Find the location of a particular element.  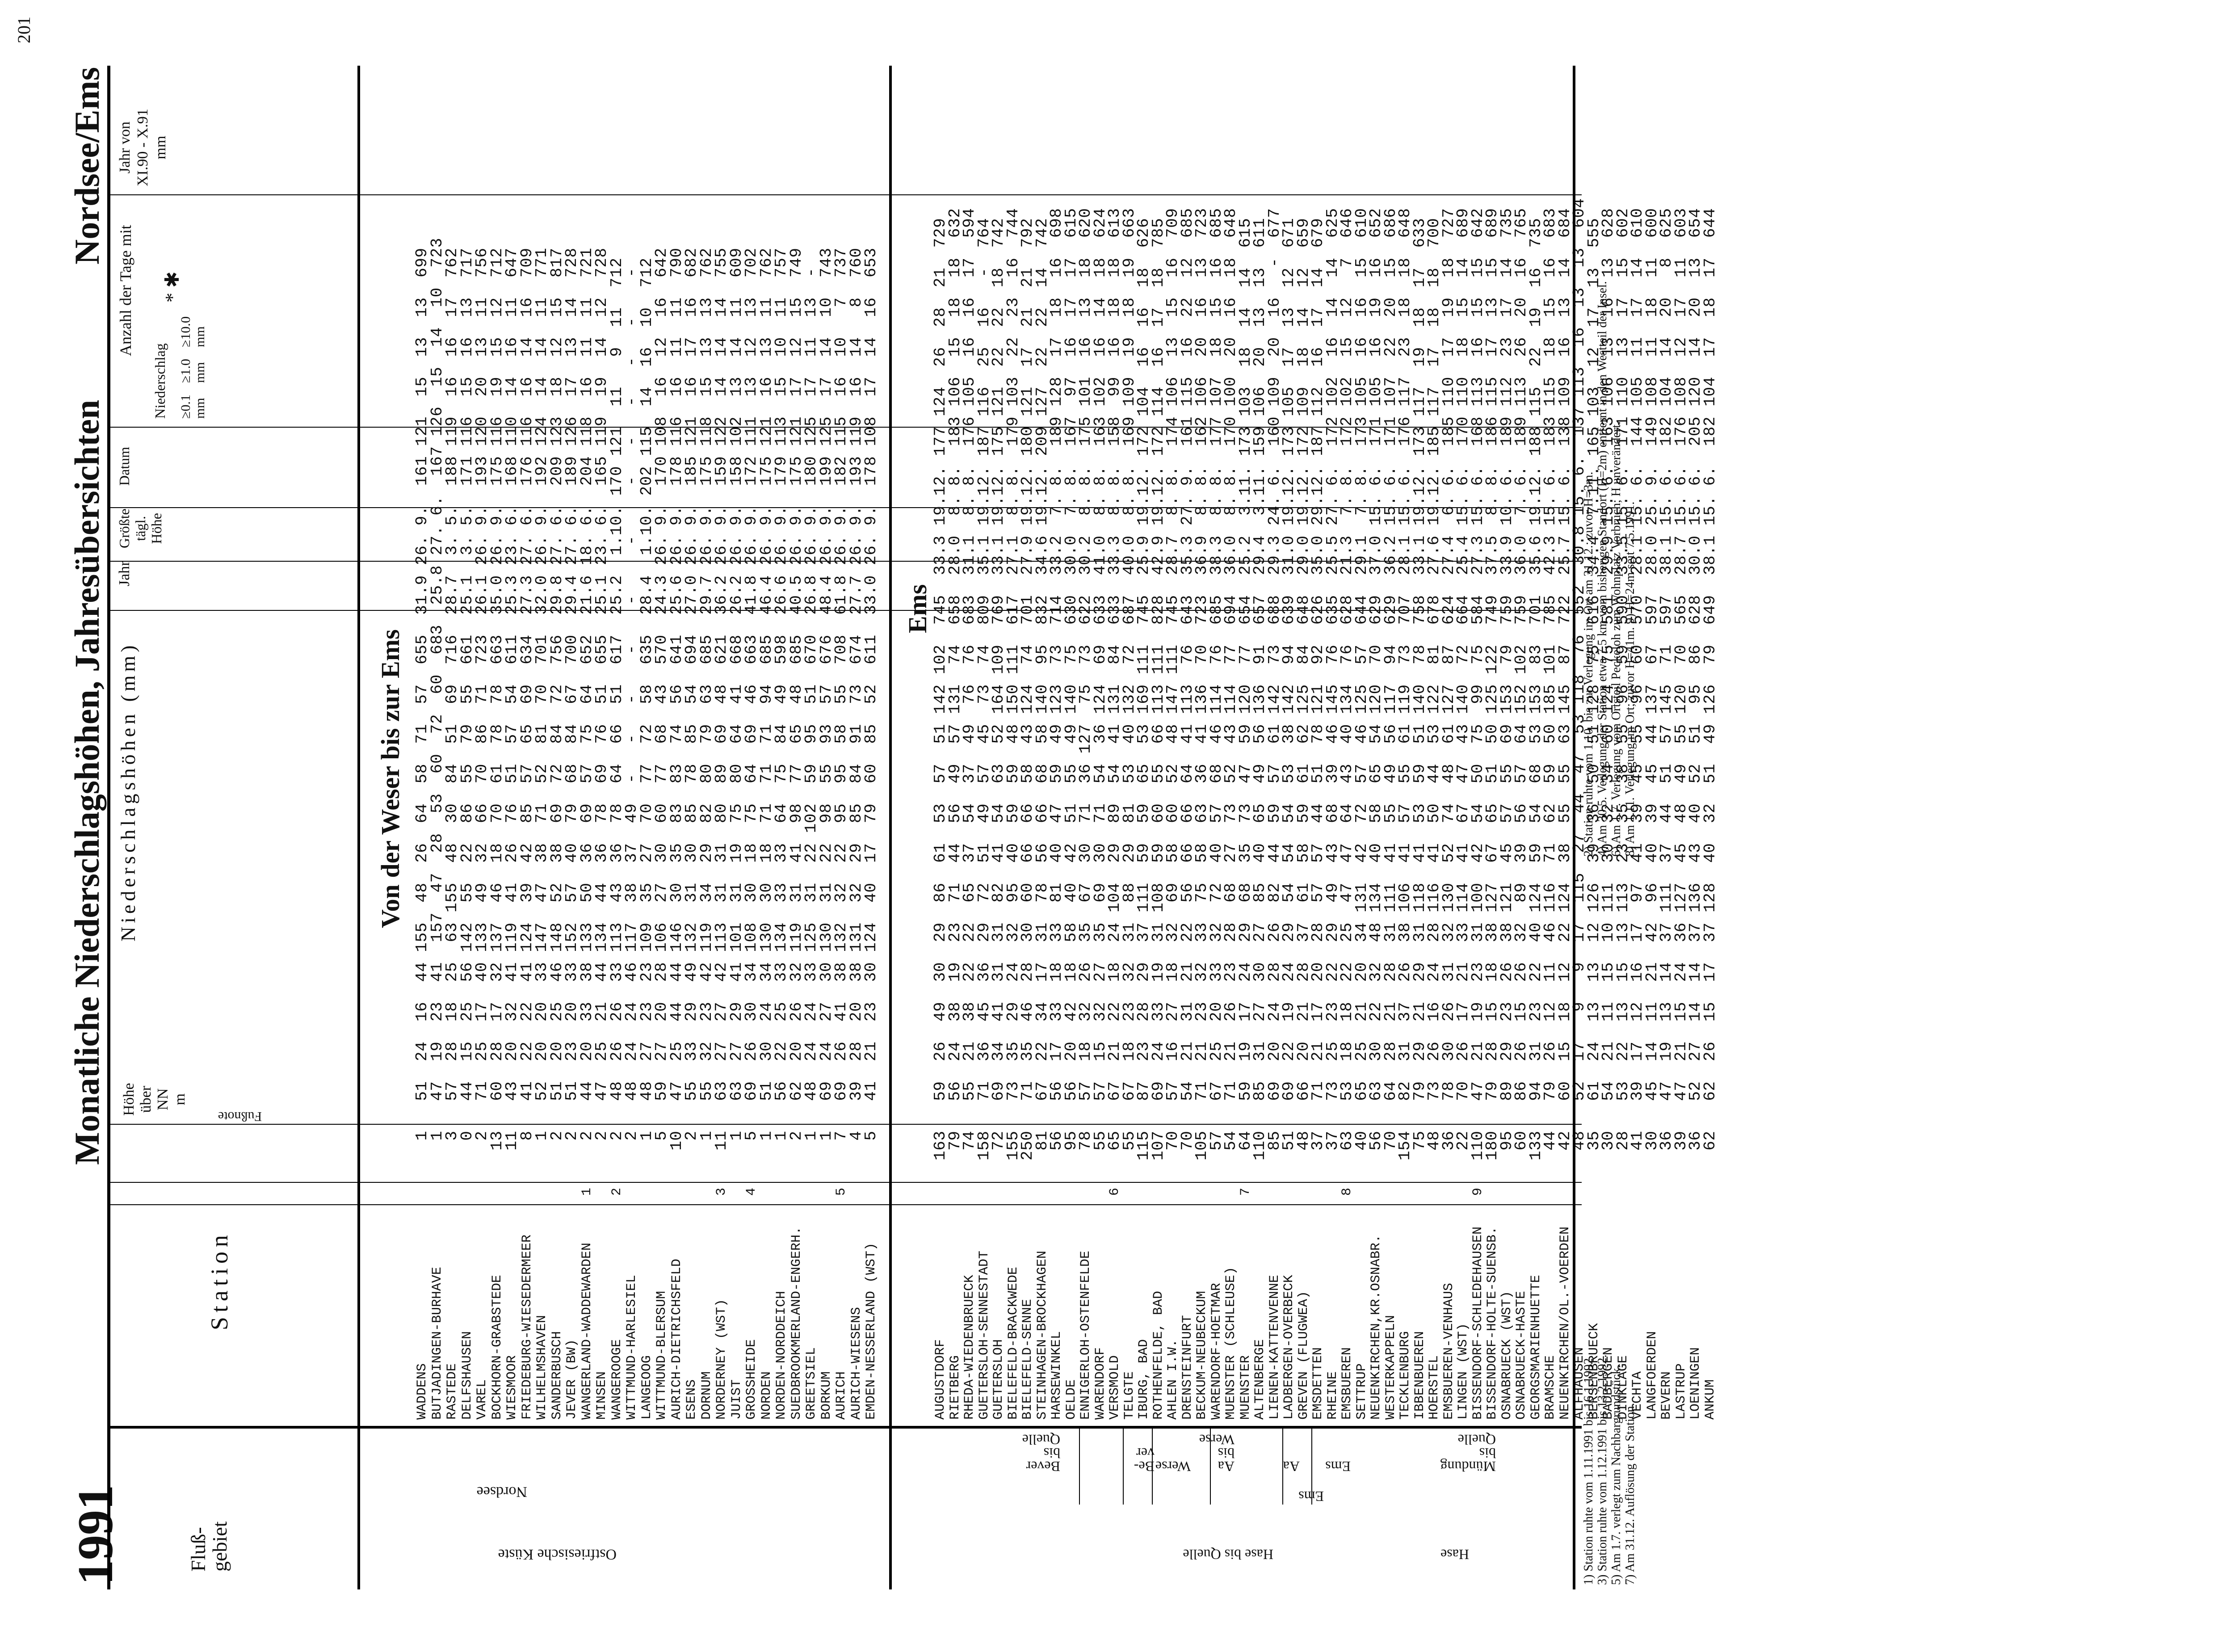

header-niederschlag: Niederschlag is located at coordinates (160, 381).